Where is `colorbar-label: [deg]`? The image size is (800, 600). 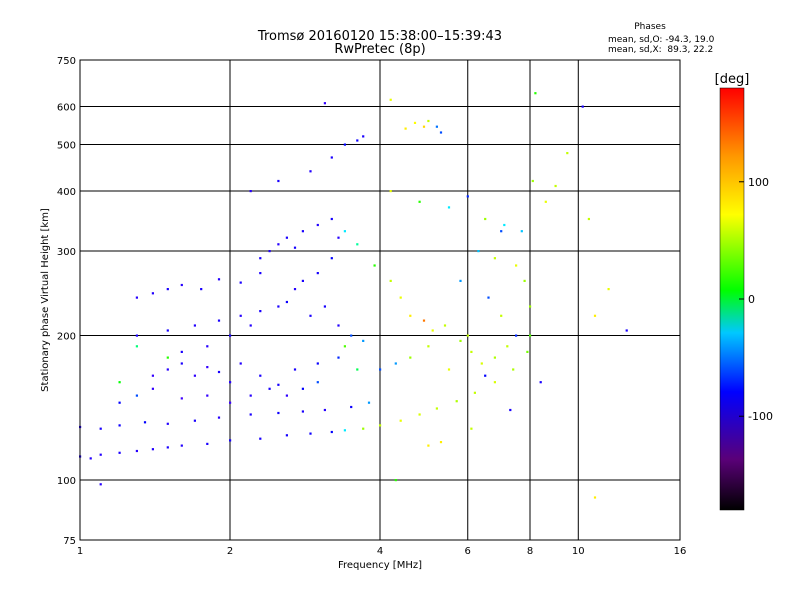
colorbar-label: [deg] is located at coordinates (732, 79).